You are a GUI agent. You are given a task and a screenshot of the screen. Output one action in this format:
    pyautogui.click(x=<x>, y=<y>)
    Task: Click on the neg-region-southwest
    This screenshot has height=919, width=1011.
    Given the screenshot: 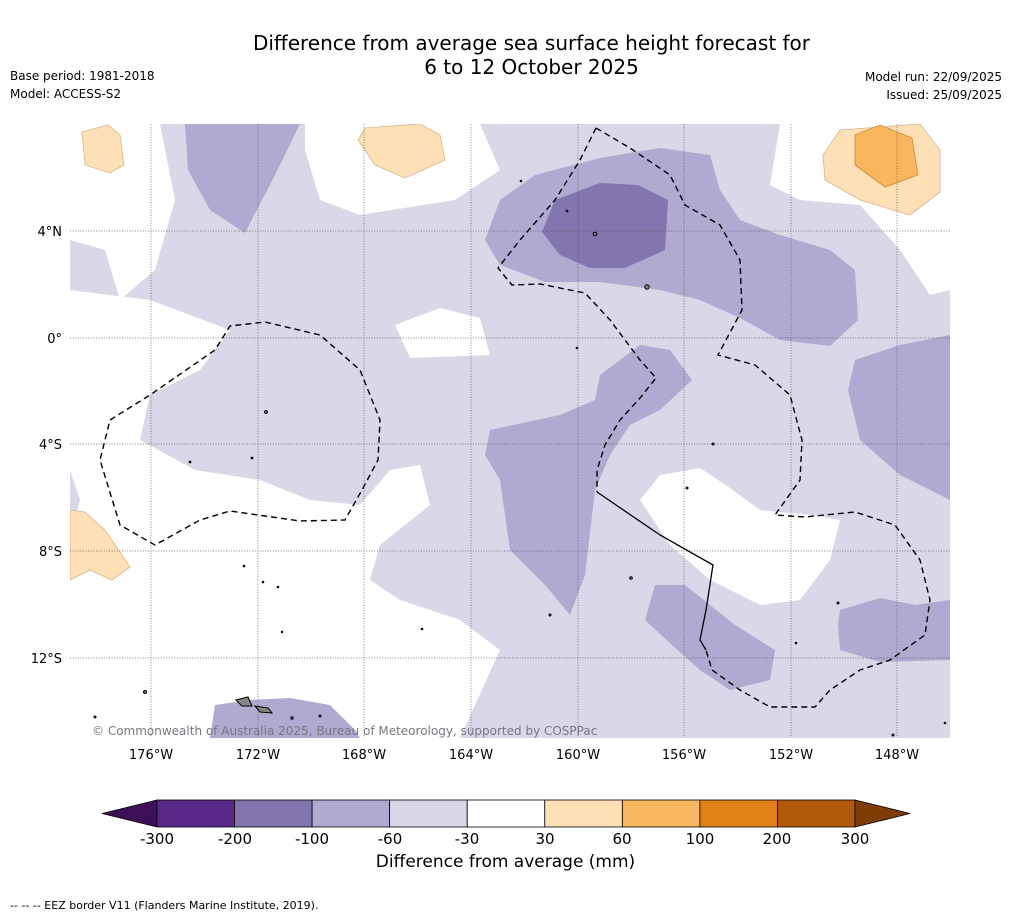 What is the action you would take?
    pyautogui.click(x=285, y=718)
    